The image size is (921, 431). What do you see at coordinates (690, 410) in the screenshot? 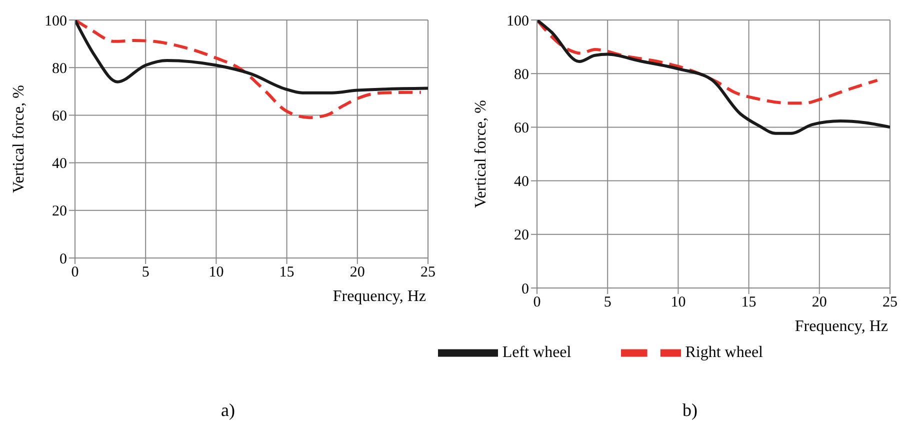
I see `text: b)` at bounding box center [690, 410].